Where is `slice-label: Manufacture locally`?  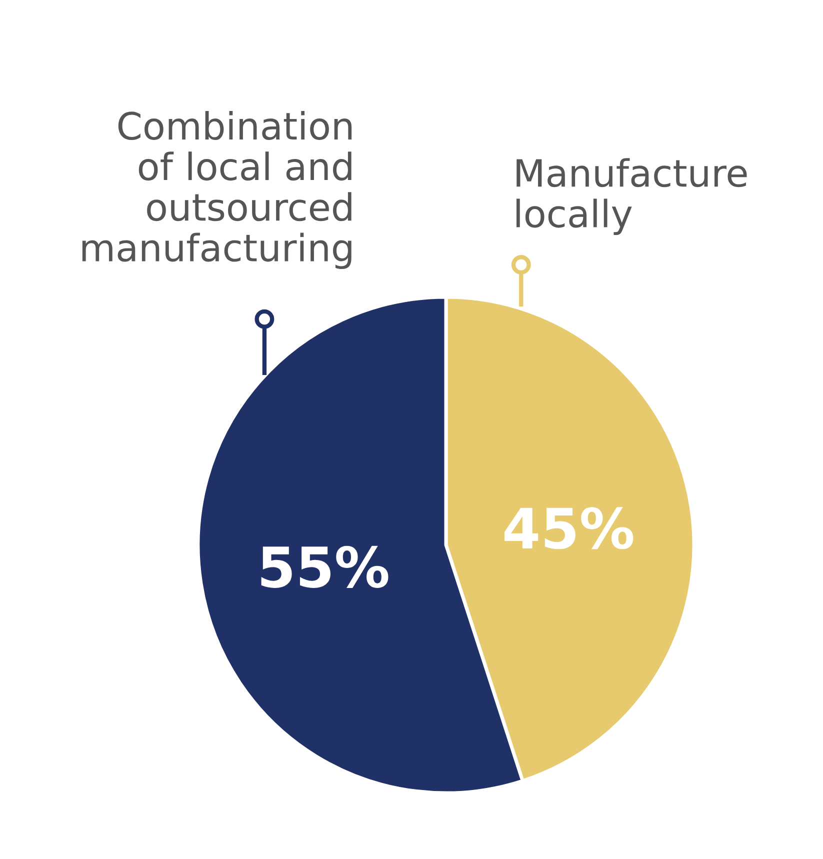
slice-label: Manufacture locally is located at coordinates (631, 196).